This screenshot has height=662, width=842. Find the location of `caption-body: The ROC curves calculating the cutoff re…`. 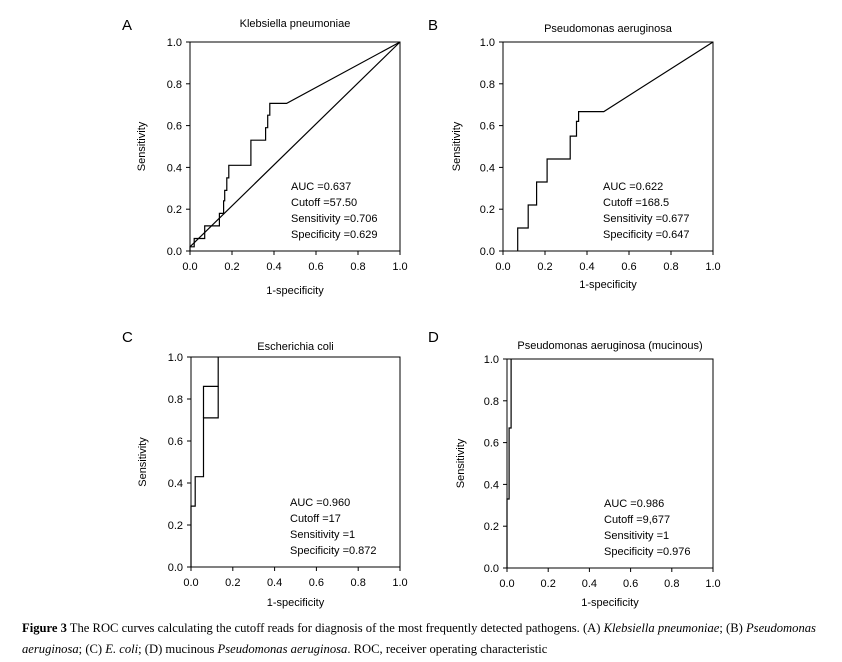

caption-body: The ROC curves calculating the cutoff re… is located at coordinates (419, 638).